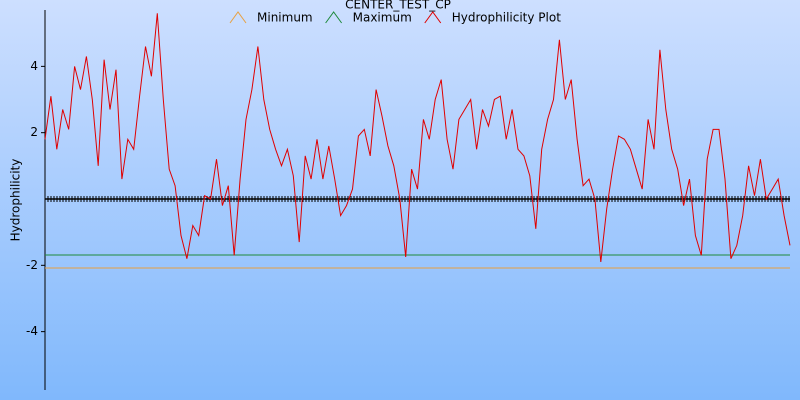 The width and height of the screenshot is (800, 400). I want to click on y-tick-label: 2, so click(34, 132).